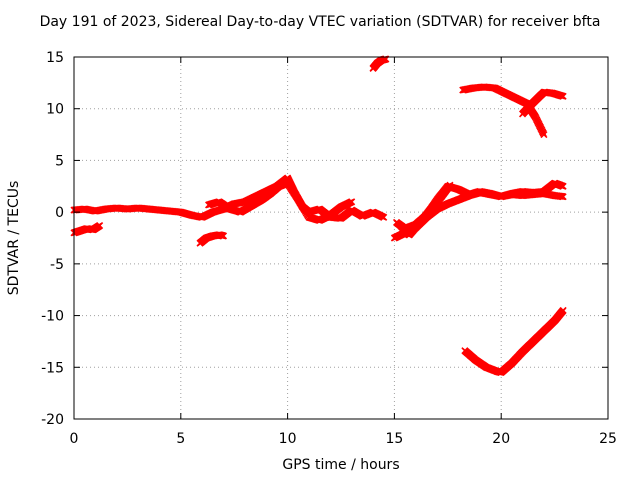 This screenshot has width=640, height=480. I want to click on y-tick-label: 15, so click(55, 58).